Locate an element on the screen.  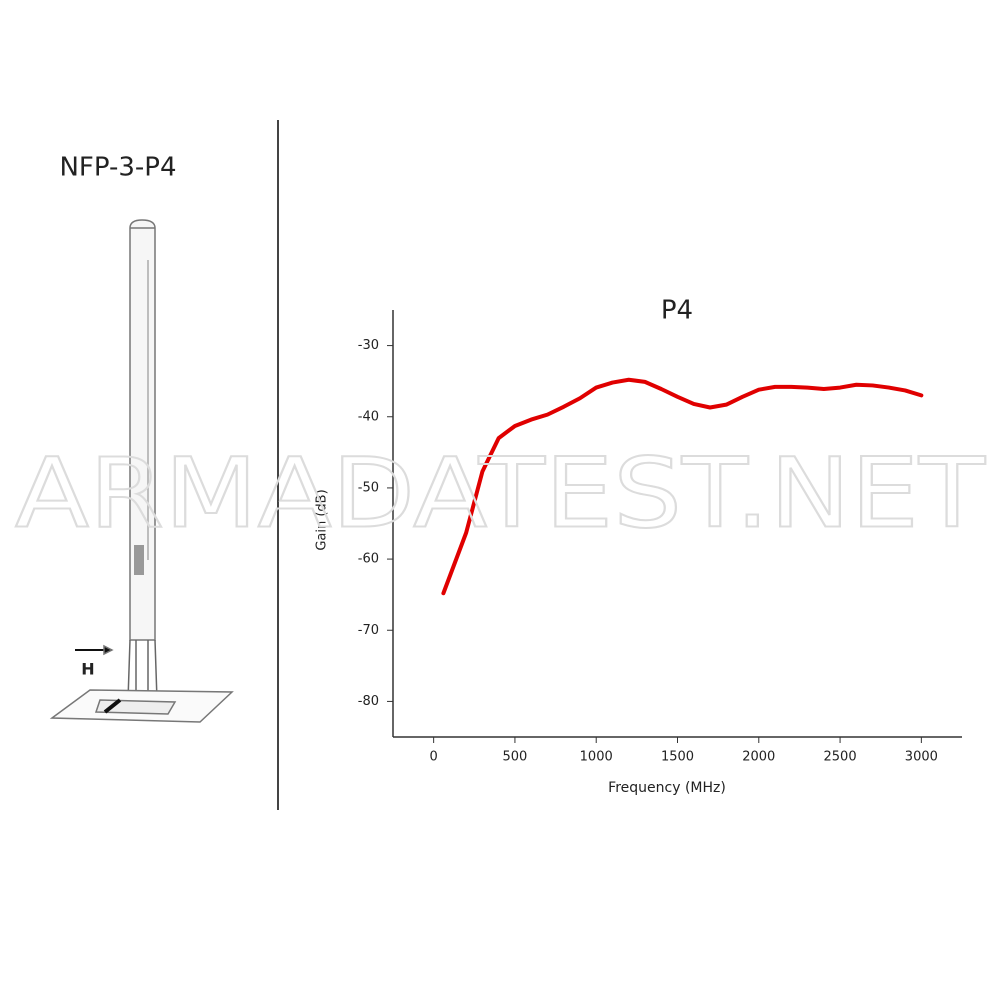
y-axis-label: Gain (dB) is located at coordinates (322, 519).